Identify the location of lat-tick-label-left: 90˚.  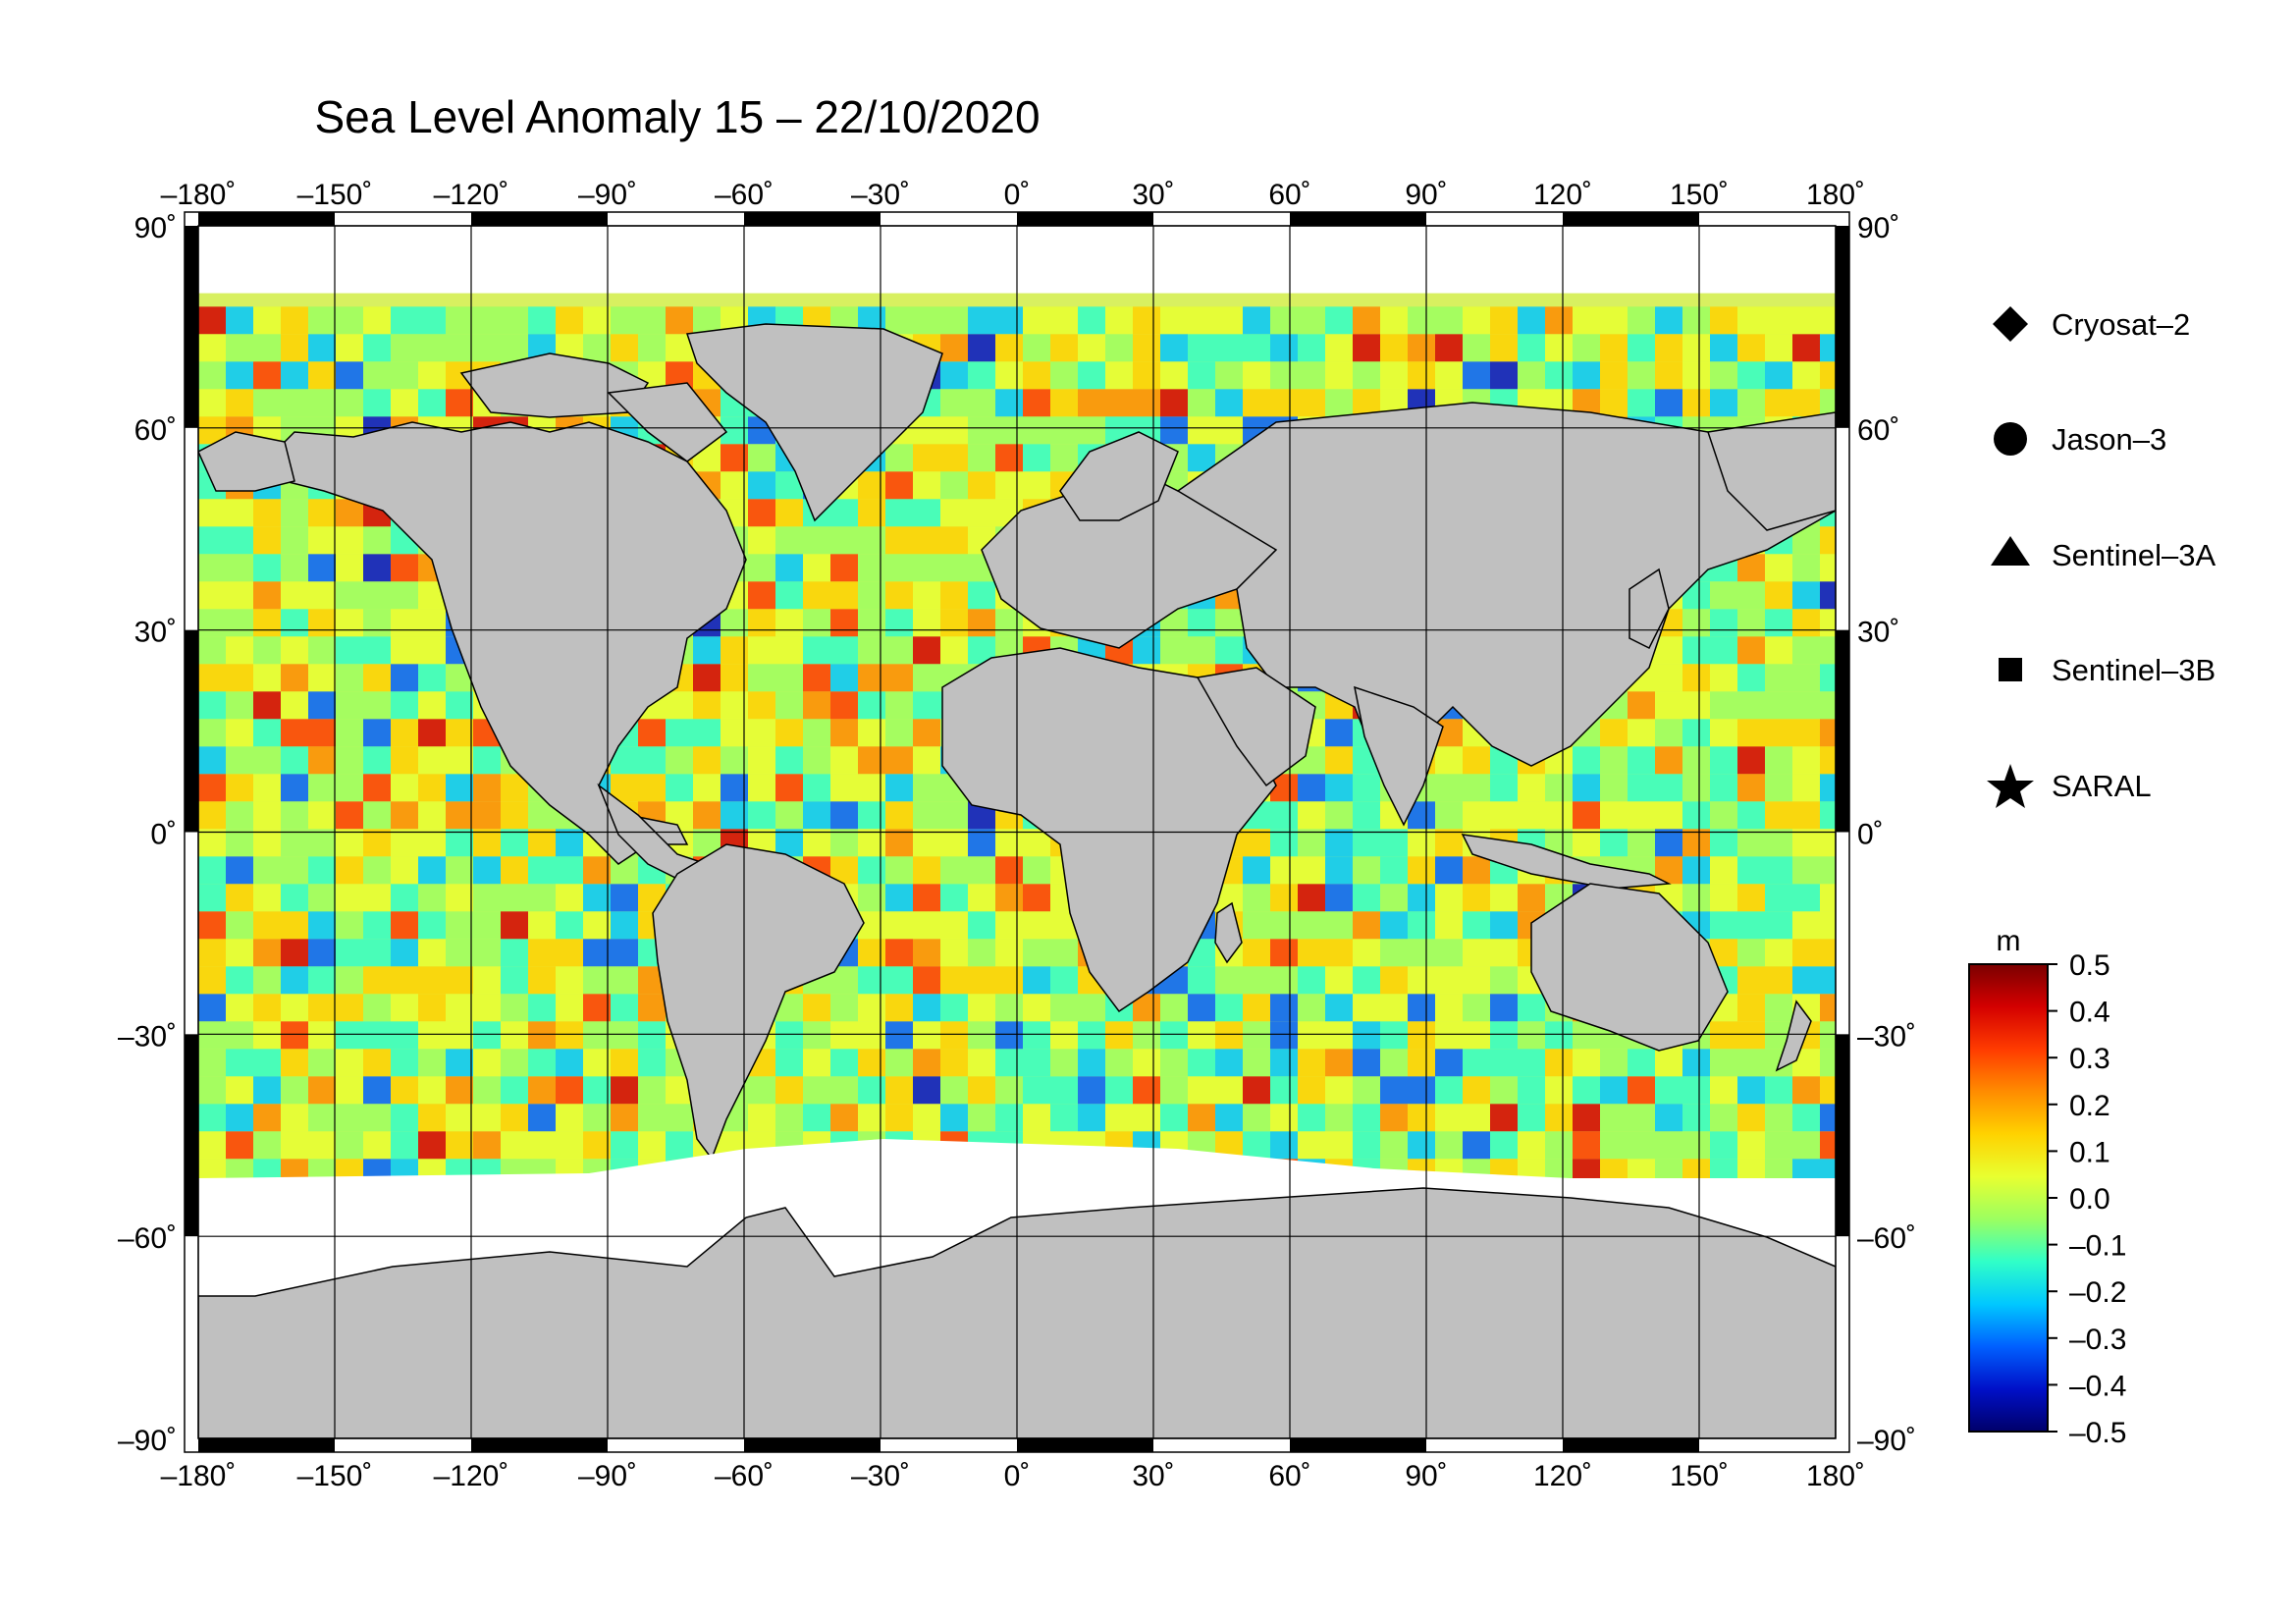
(155, 228).